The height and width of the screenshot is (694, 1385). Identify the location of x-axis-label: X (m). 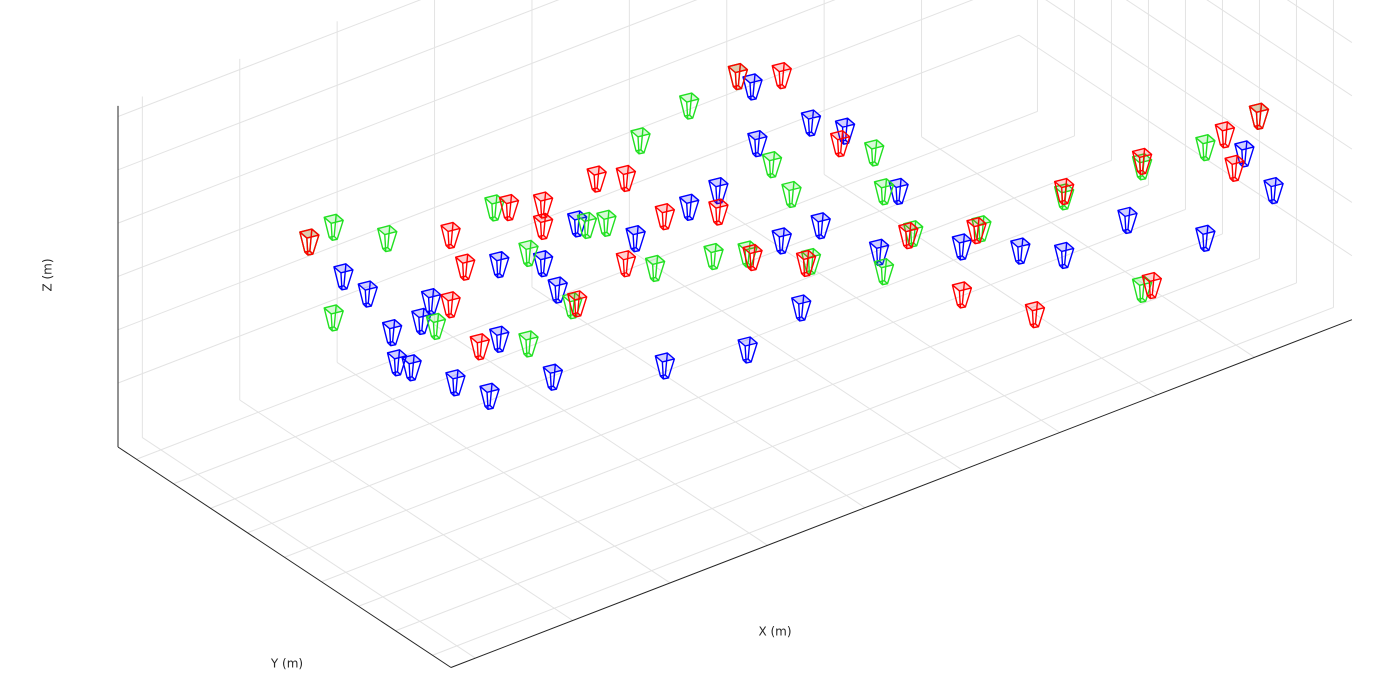
(774, 632).